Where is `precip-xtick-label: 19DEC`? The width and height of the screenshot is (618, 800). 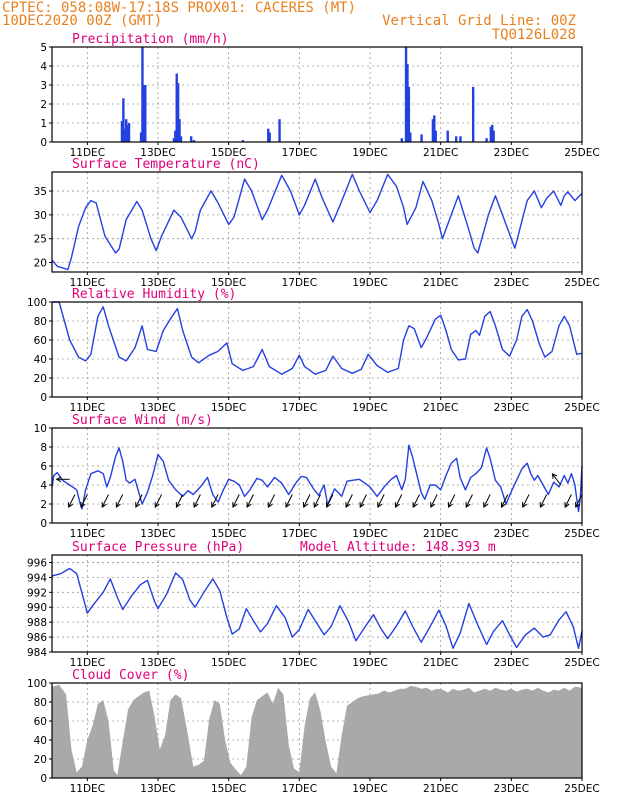 precip-xtick-label: 19DEC is located at coordinates (369, 153).